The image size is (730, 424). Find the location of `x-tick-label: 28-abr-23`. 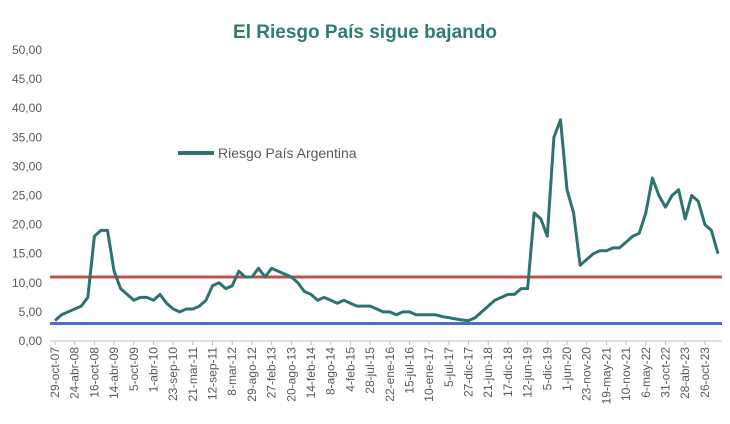

x-tick-label: 28-abr-23 is located at coordinates (685, 373).